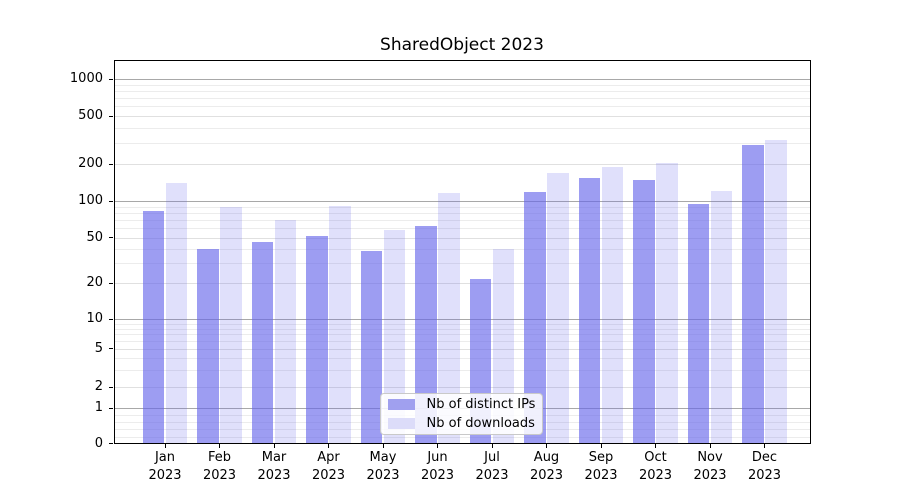 Image resolution: width=900 pixels, height=500 pixels. I want to click on x-tick-may, so click(383, 446).